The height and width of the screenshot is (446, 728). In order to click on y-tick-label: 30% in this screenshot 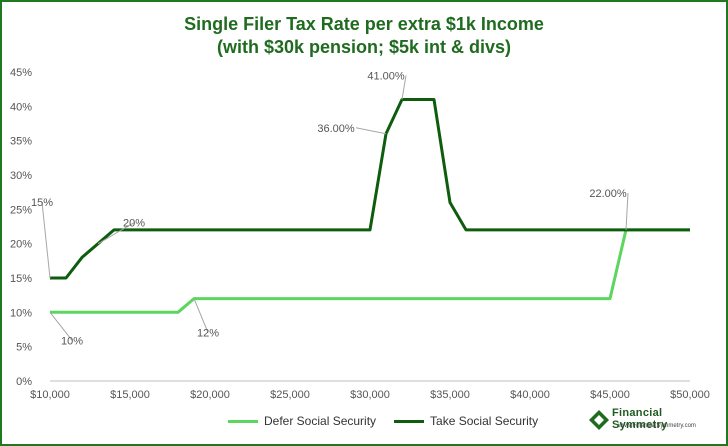, I will do `click(21, 176)`.